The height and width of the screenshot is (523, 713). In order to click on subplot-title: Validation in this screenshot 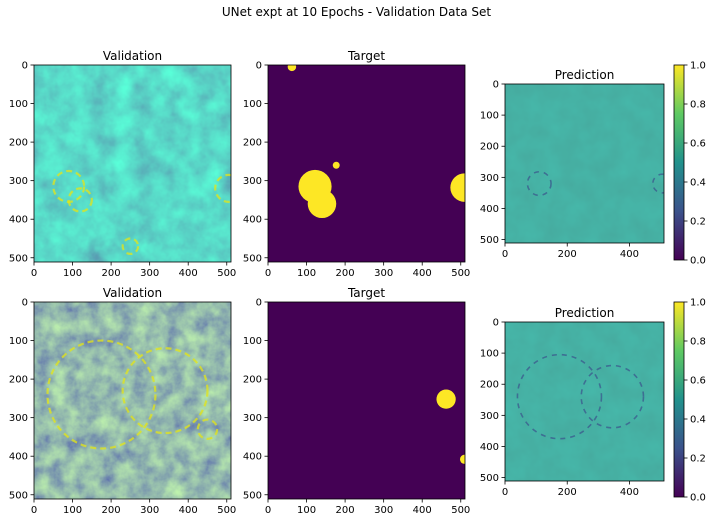, I will do `click(132, 56)`.